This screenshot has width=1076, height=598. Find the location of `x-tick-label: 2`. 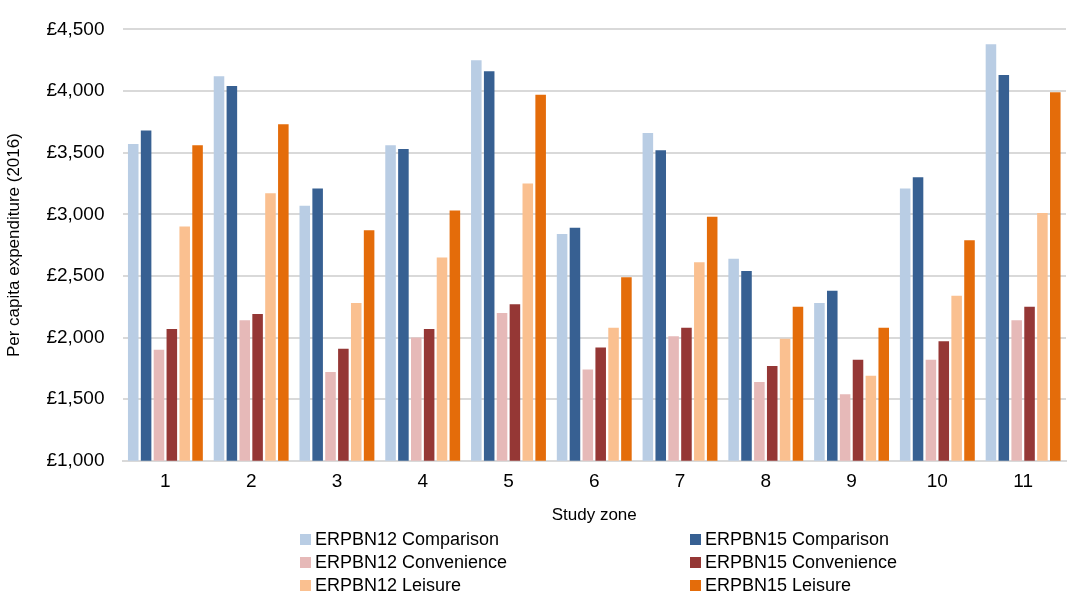

x-tick-label: 2 is located at coordinates (251, 481).